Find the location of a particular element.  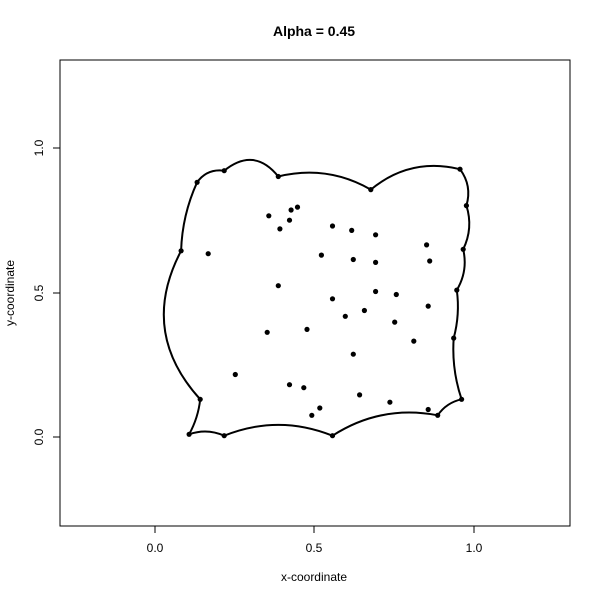

x-tick-label-1: 0.5 is located at coordinates (314, 548).